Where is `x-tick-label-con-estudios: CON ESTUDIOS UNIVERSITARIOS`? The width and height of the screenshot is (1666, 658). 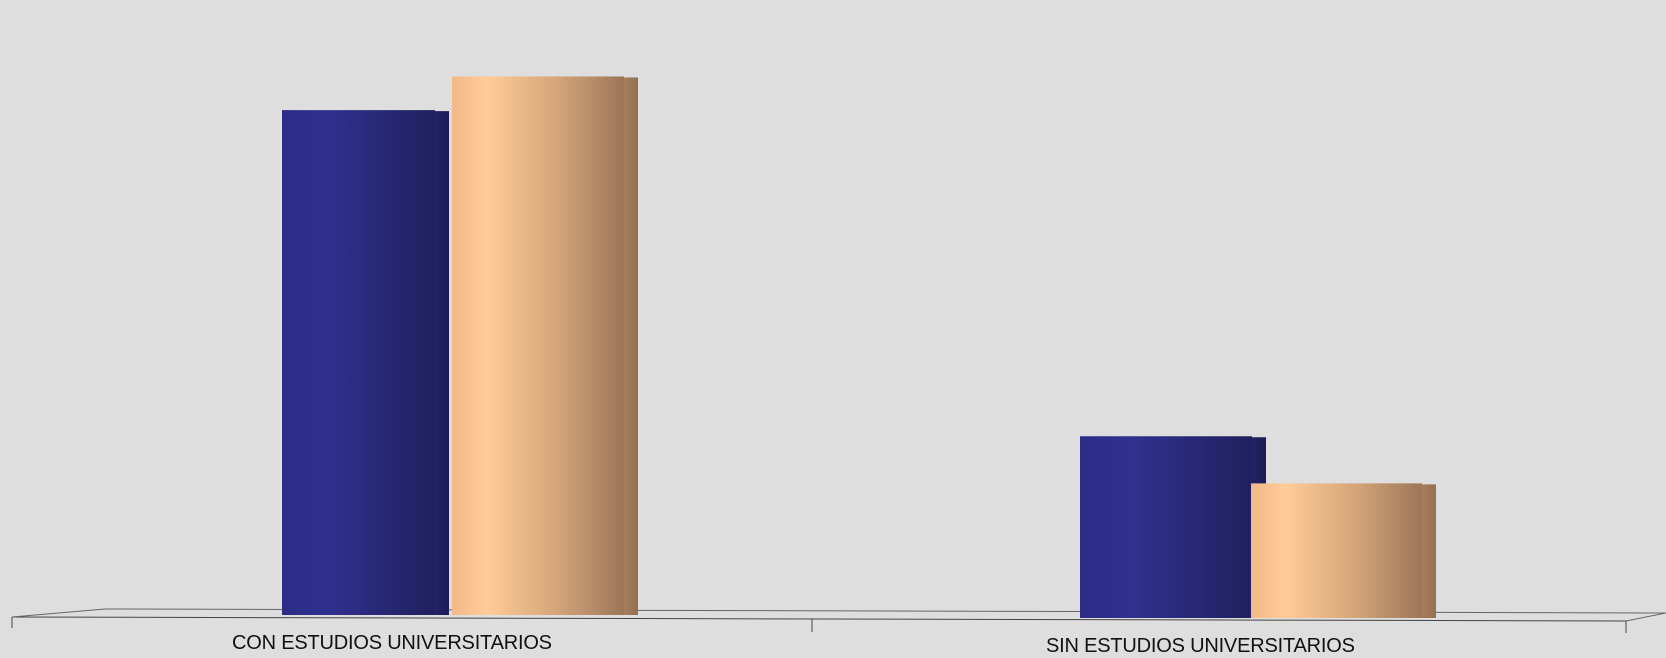
x-tick-label-con-estudios: CON ESTUDIOS UNIVERSITARIOS is located at coordinates (392, 643).